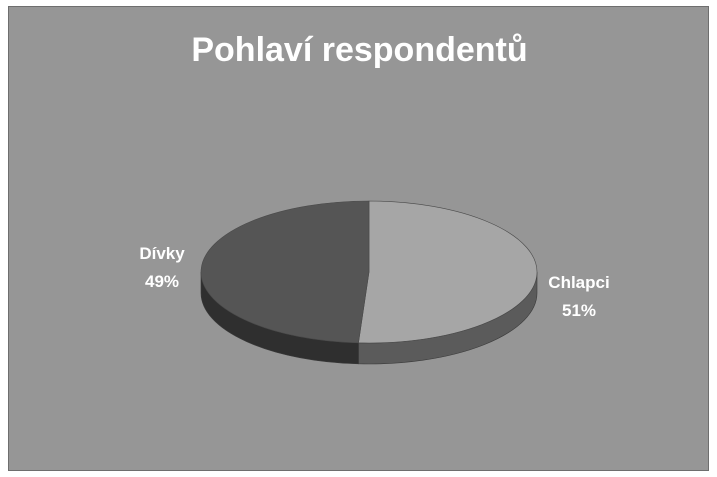 The height and width of the screenshot is (477, 717). Describe the element at coordinates (359, 50) in the screenshot. I see `chart-title: Pohlaví respondentů` at that location.